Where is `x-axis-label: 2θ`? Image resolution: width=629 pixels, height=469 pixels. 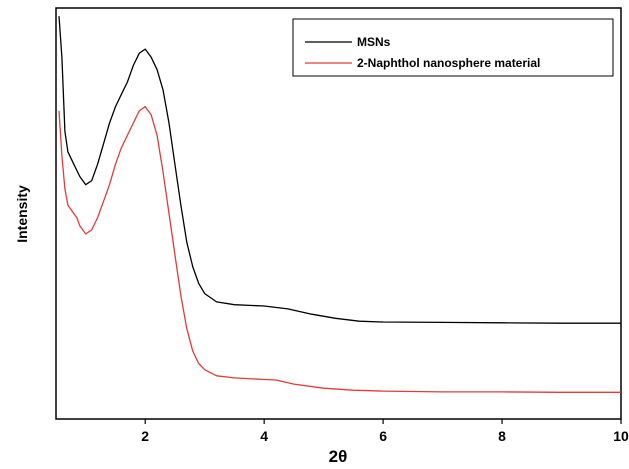
x-axis-label: 2θ is located at coordinates (338, 456).